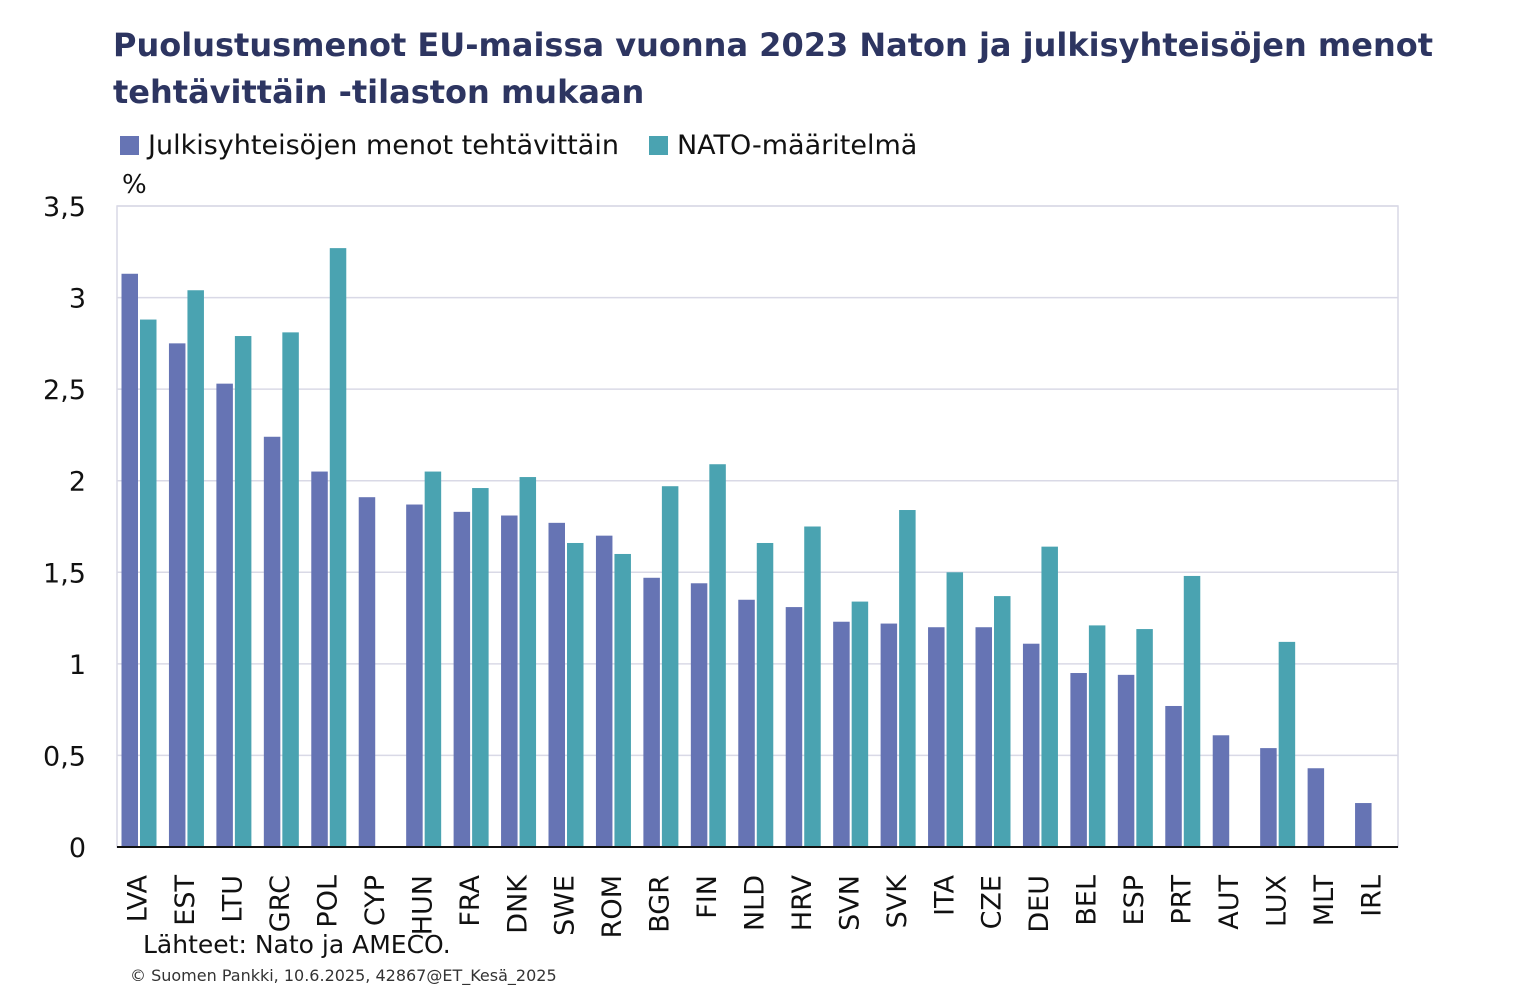 The width and height of the screenshot is (1523, 996). I want to click on bar-nato-lva, so click(148, 583).